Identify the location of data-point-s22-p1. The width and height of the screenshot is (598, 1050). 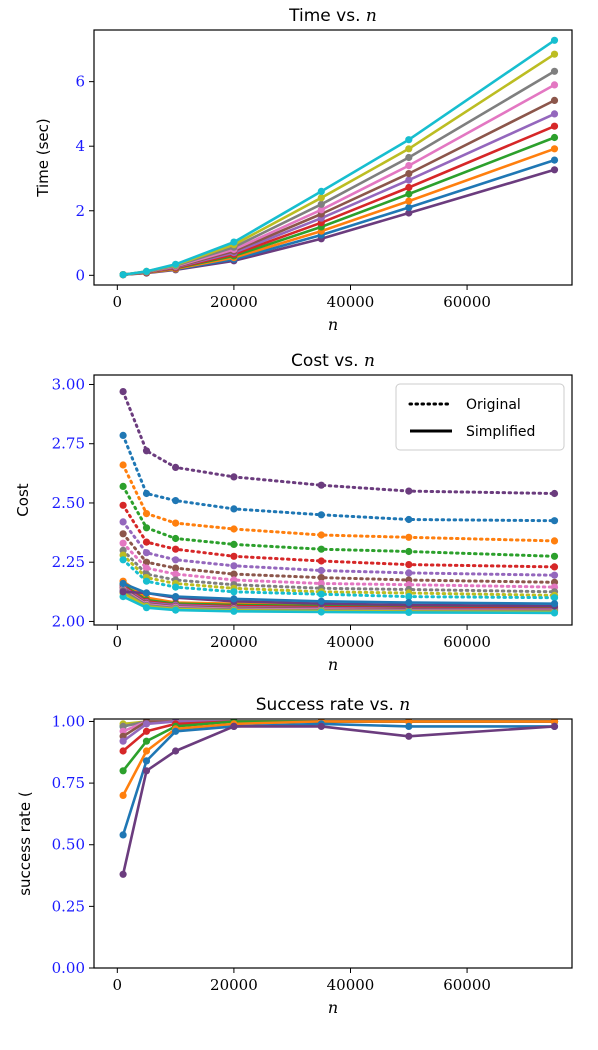
(123, 583).